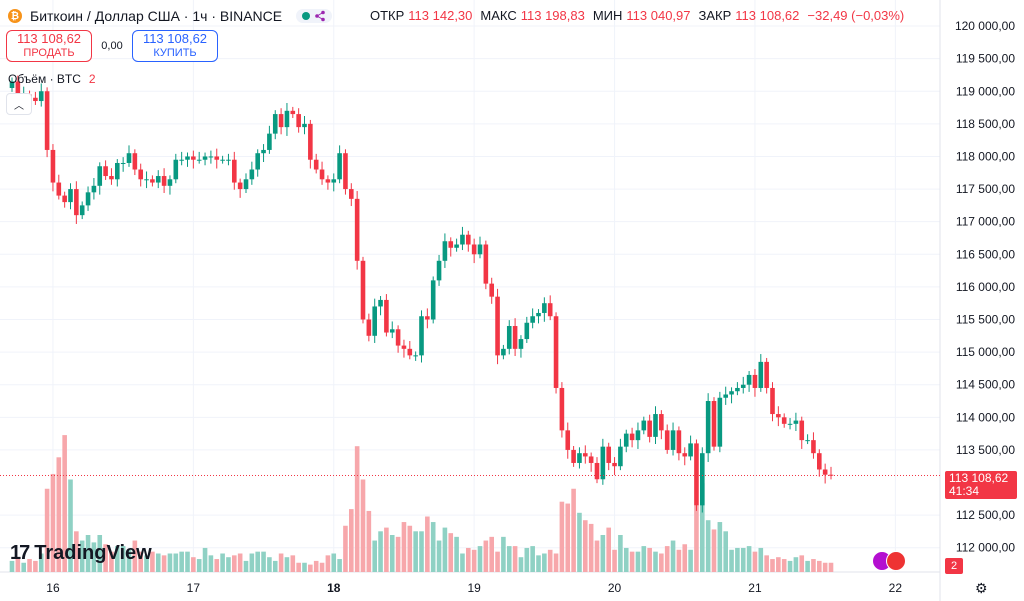 The image size is (1024, 601). What do you see at coordinates (52, 79) in the screenshot?
I see `volume-legend: Объём · BTC 2` at bounding box center [52, 79].